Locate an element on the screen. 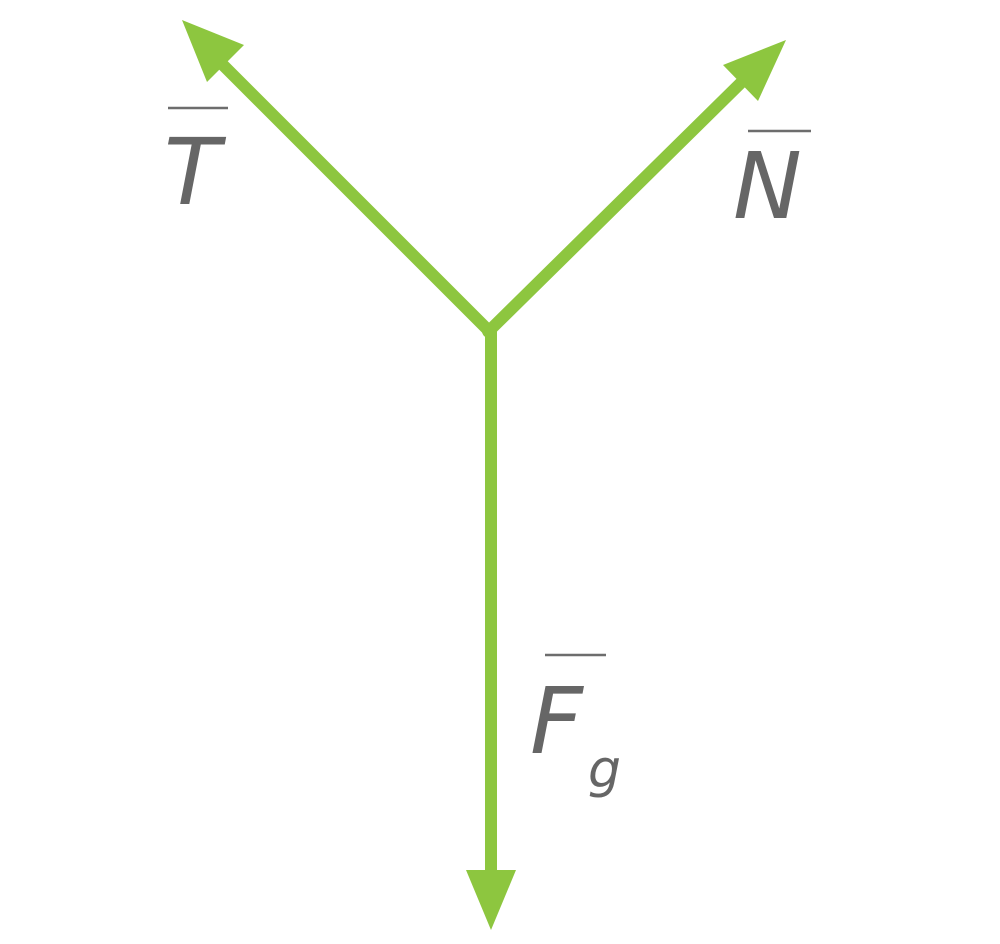 The height and width of the screenshot is (944, 1000). gravity-label-text: F is located at coordinates (557, 721).